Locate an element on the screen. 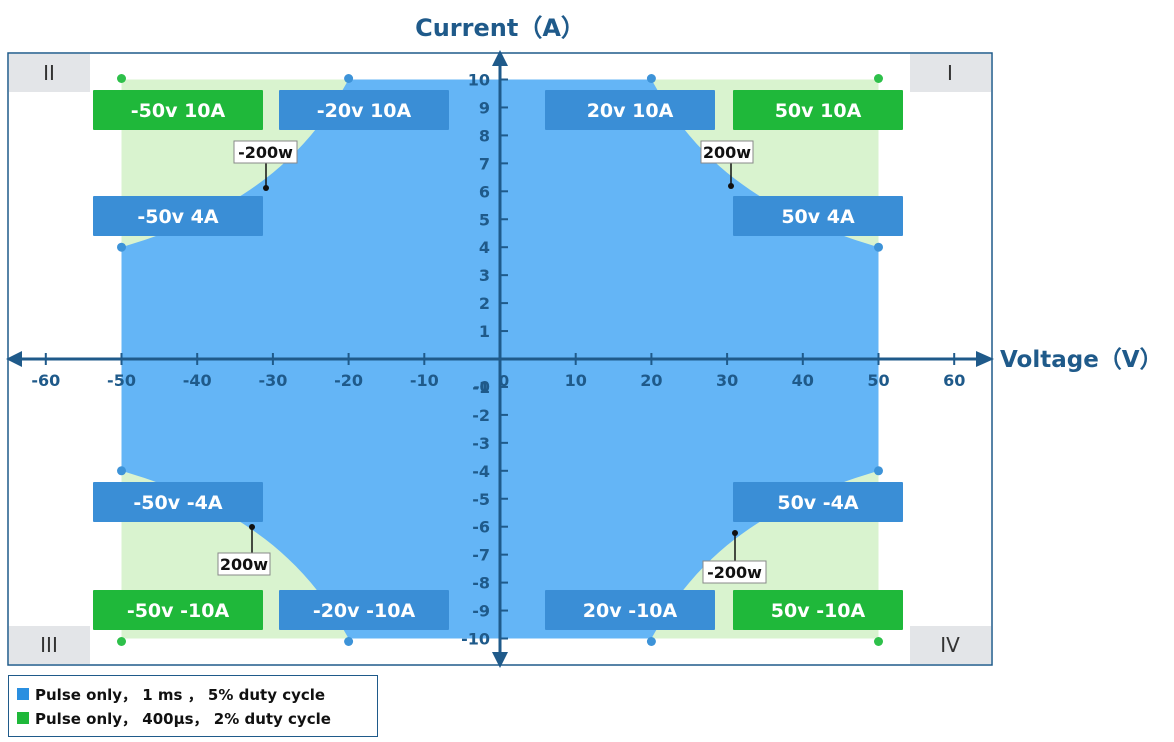 The height and width of the screenshot is (742, 1174). x-tick-label: -20 is located at coordinates (348, 380).